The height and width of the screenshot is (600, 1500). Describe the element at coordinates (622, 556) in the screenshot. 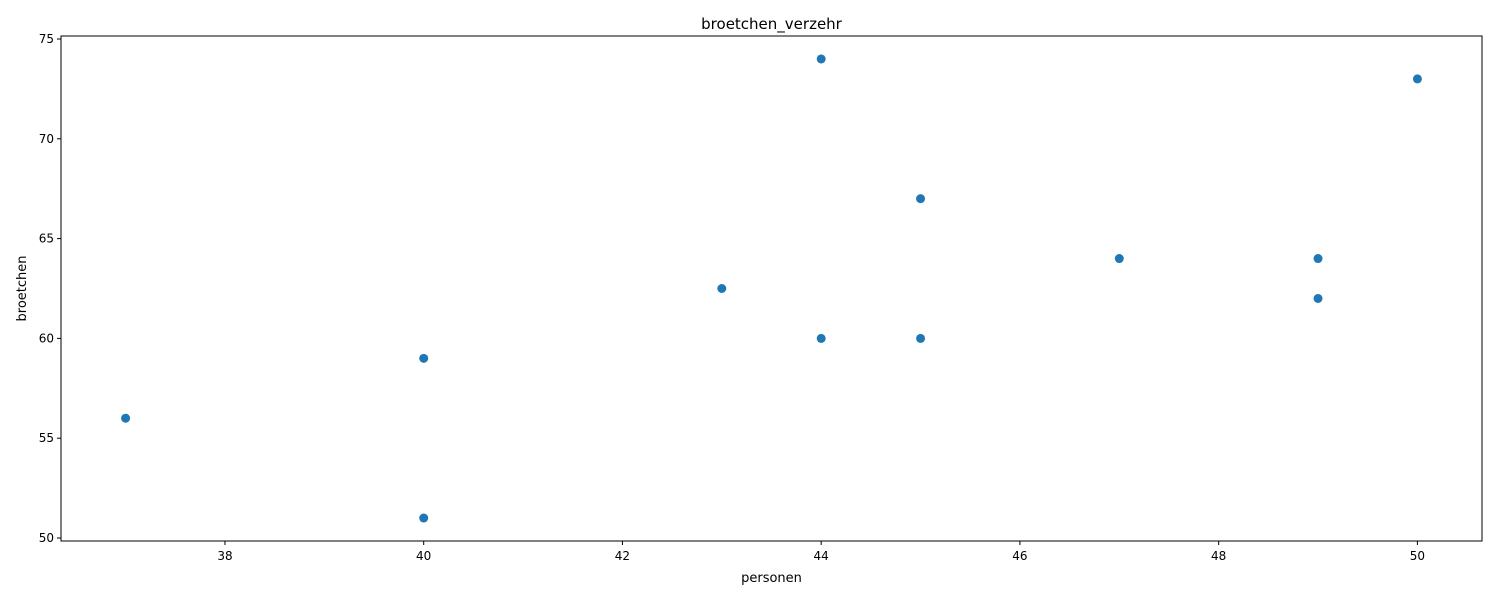

I see `x-tick-label: 42` at that location.